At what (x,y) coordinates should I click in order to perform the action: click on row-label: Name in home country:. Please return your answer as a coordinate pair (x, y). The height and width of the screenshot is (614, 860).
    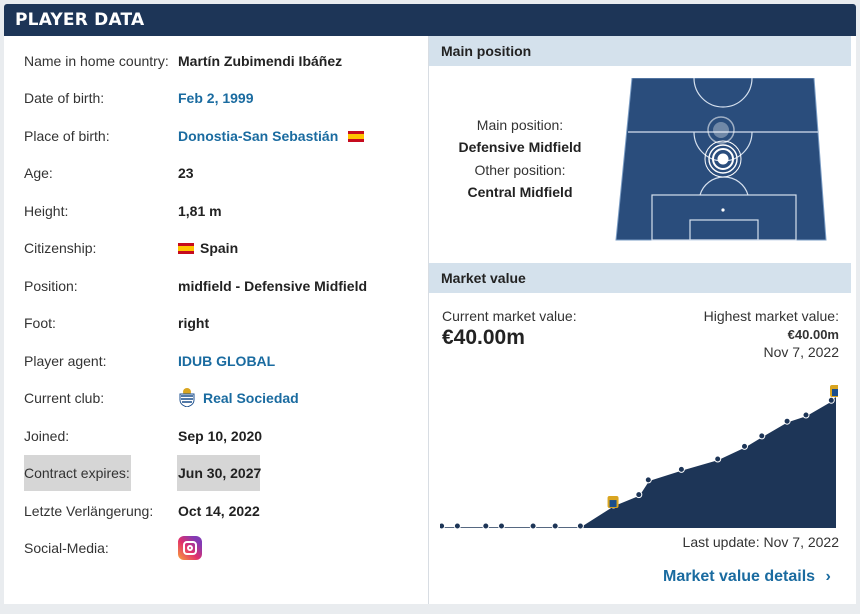
    Looking at the image, I should click on (96, 61).